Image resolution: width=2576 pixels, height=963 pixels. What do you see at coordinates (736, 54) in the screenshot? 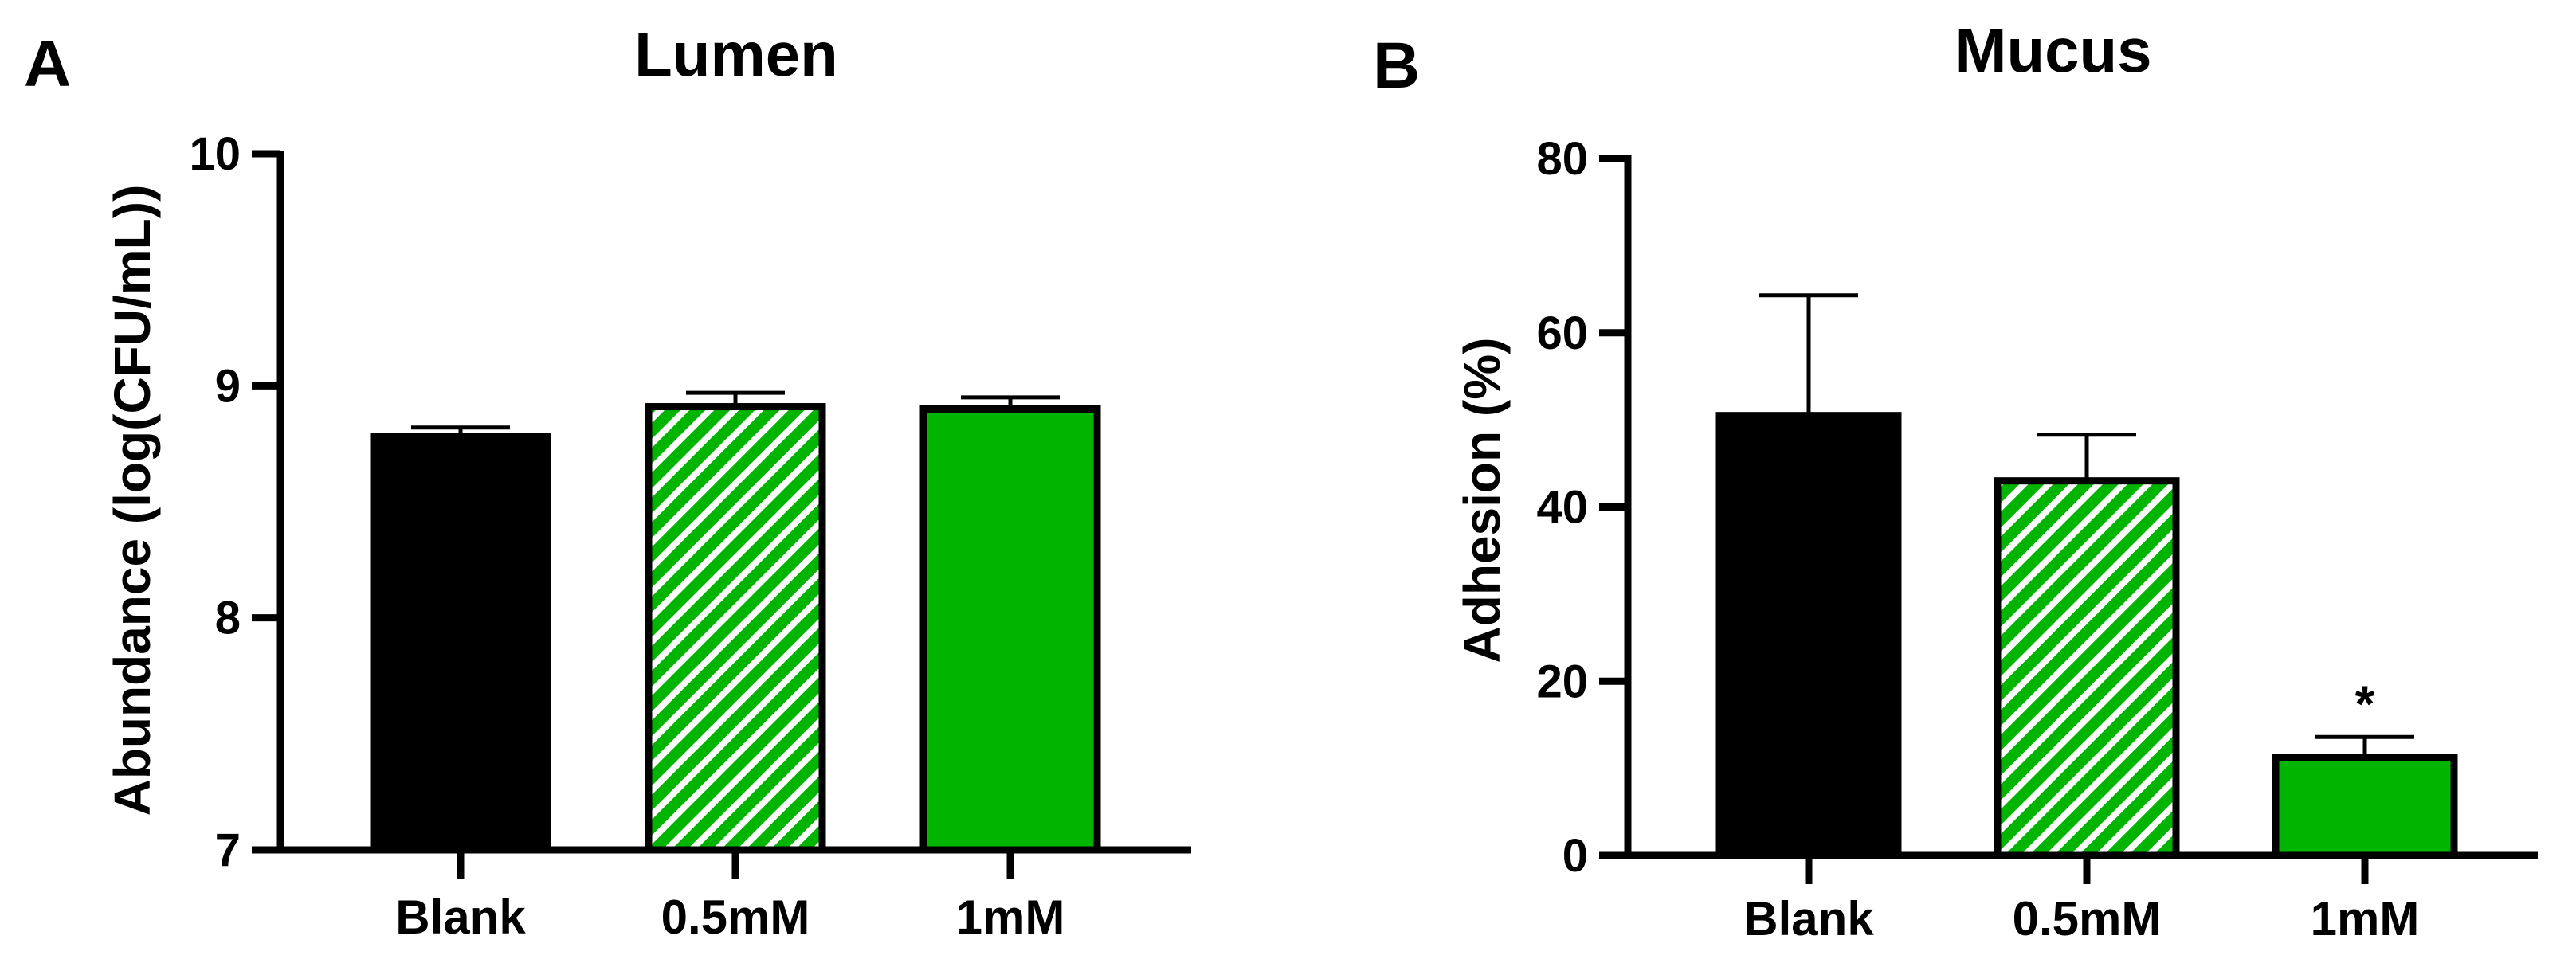
I see `chart-title-a: Lumen` at bounding box center [736, 54].